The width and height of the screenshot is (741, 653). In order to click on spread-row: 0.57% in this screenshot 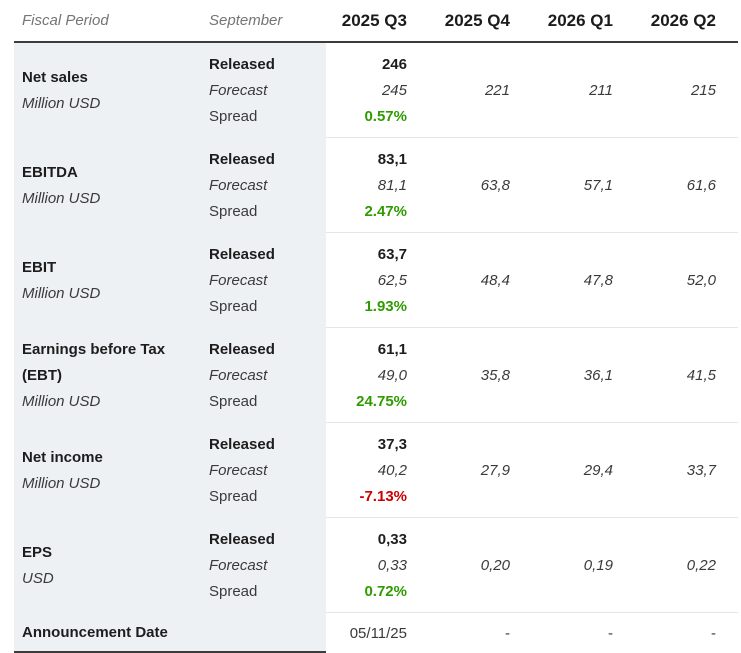, I will do `click(532, 117)`.